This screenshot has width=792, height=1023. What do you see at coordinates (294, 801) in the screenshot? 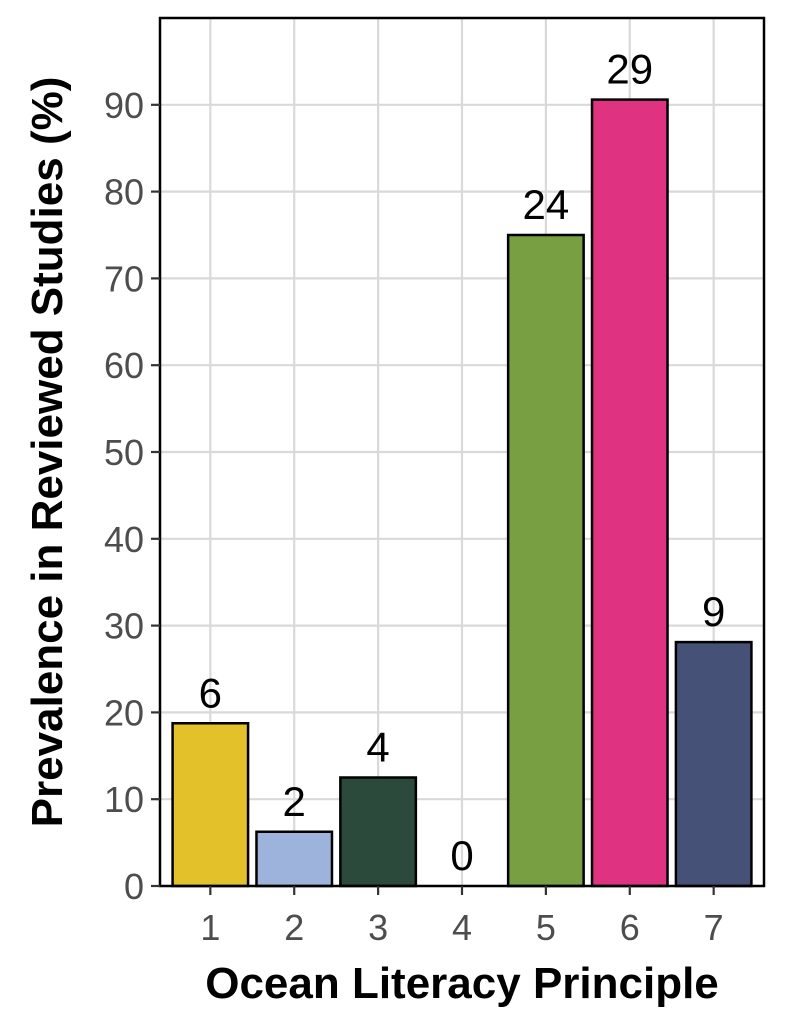
I see `bar-data-label: 2` at bounding box center [294, 801].